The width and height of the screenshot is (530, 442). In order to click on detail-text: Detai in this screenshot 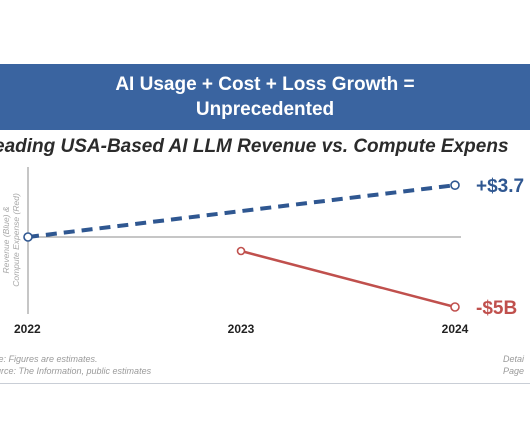, I will do `click(514, 359)`.